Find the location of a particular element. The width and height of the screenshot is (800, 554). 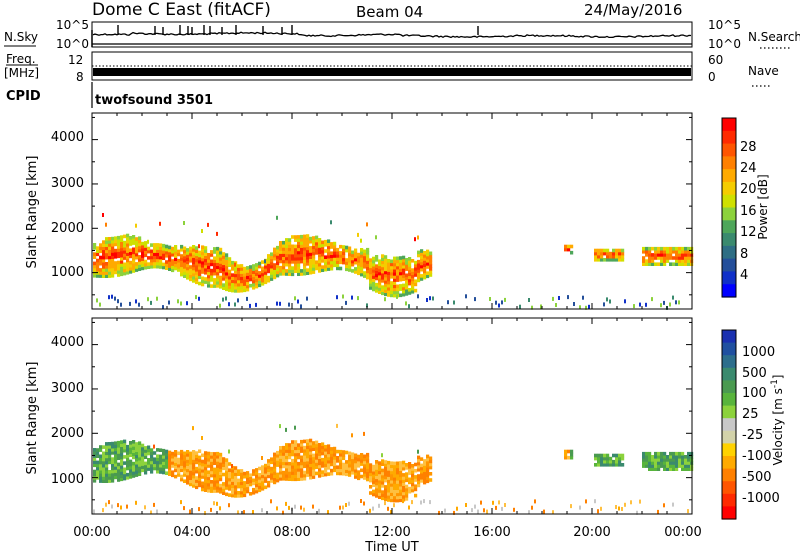

power-cbar-tick-8: 8 is located at coordinates (744, 254).